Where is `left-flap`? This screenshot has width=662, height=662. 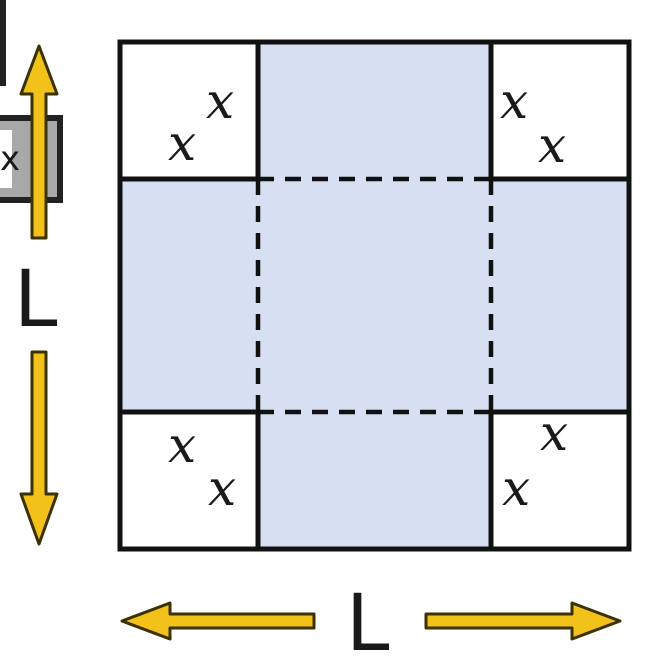
left-flap is located at coordinates (189, 295).